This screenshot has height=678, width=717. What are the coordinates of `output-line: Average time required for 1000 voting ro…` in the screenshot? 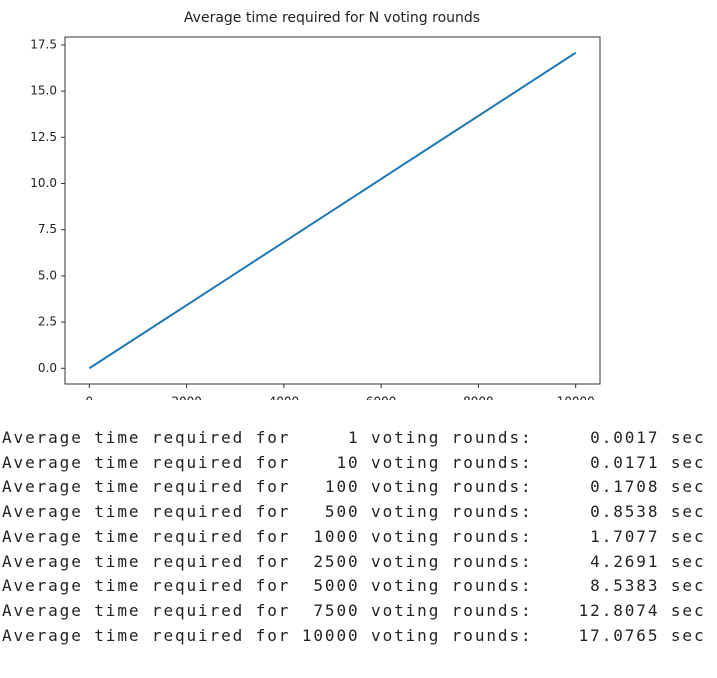 It's located at (354, 536).